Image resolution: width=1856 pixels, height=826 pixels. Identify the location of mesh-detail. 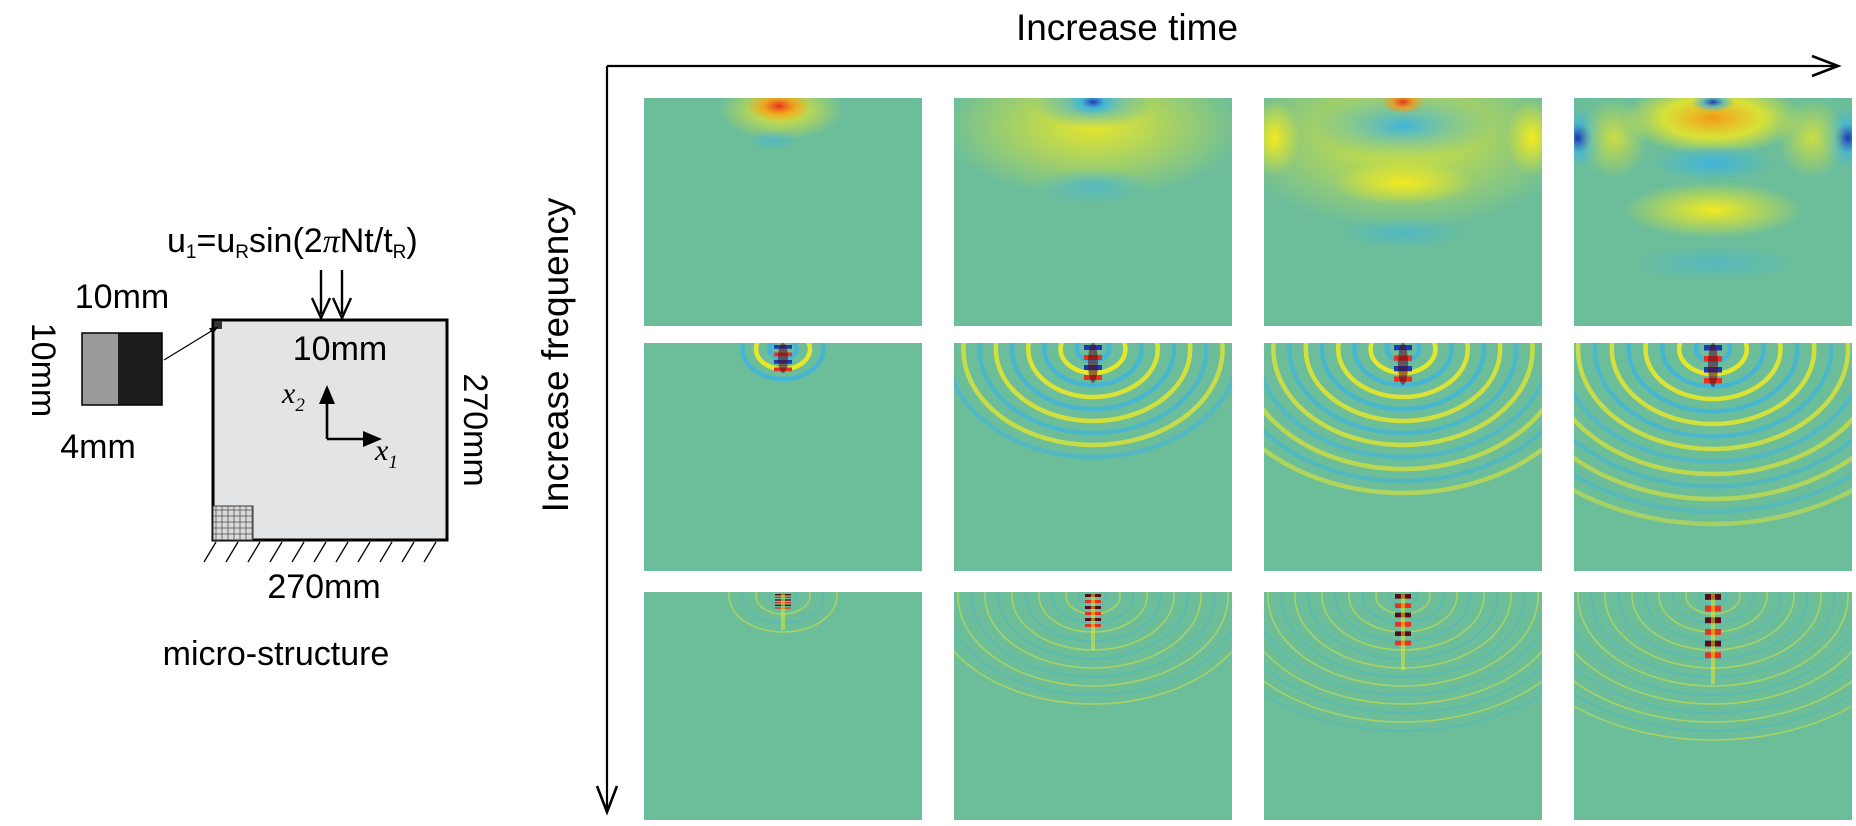
(233, 523).